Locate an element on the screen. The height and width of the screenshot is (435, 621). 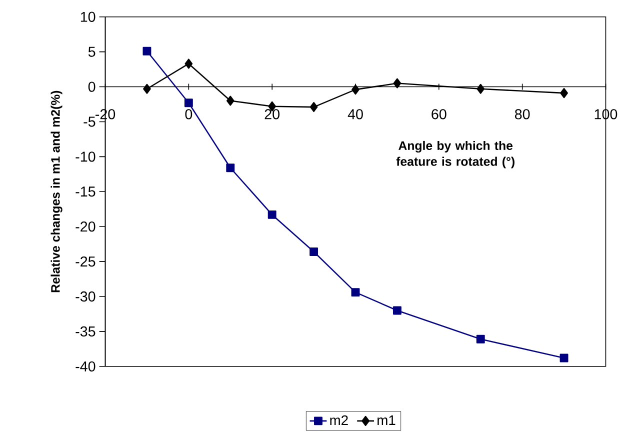
legend-label: m1 is located at coordinates (387, 420).